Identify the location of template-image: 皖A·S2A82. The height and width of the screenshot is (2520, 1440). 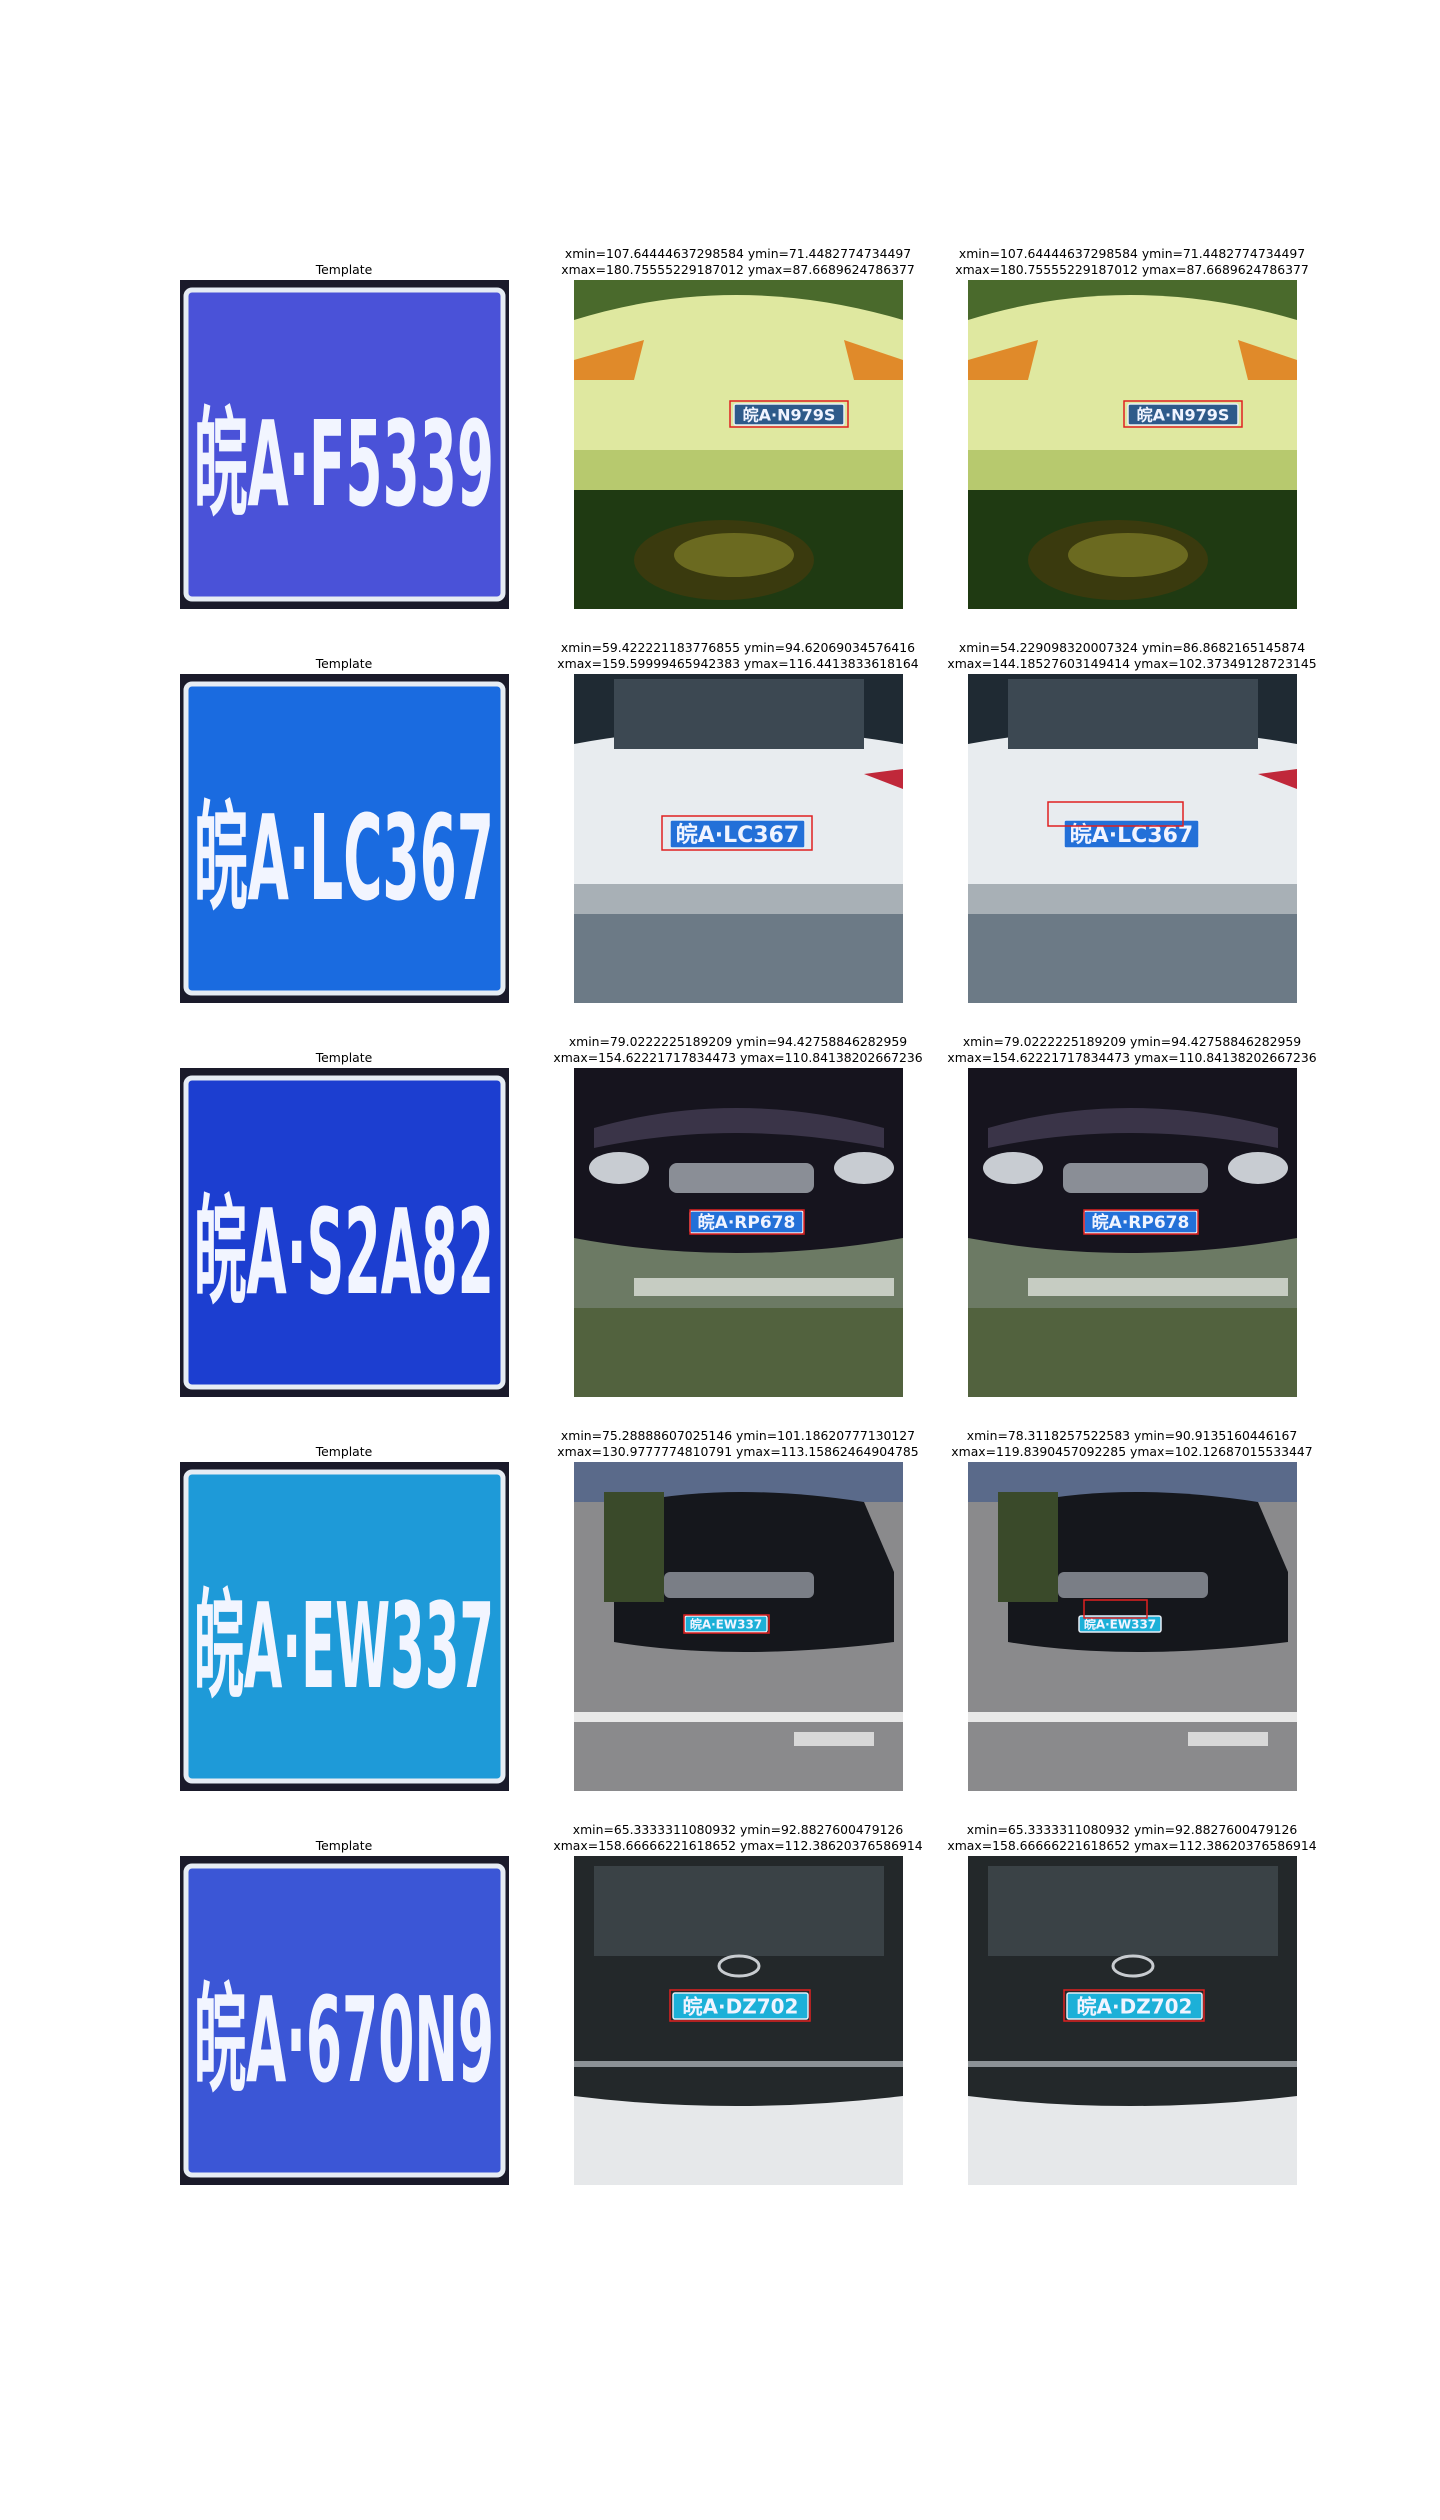
(344, 1232).